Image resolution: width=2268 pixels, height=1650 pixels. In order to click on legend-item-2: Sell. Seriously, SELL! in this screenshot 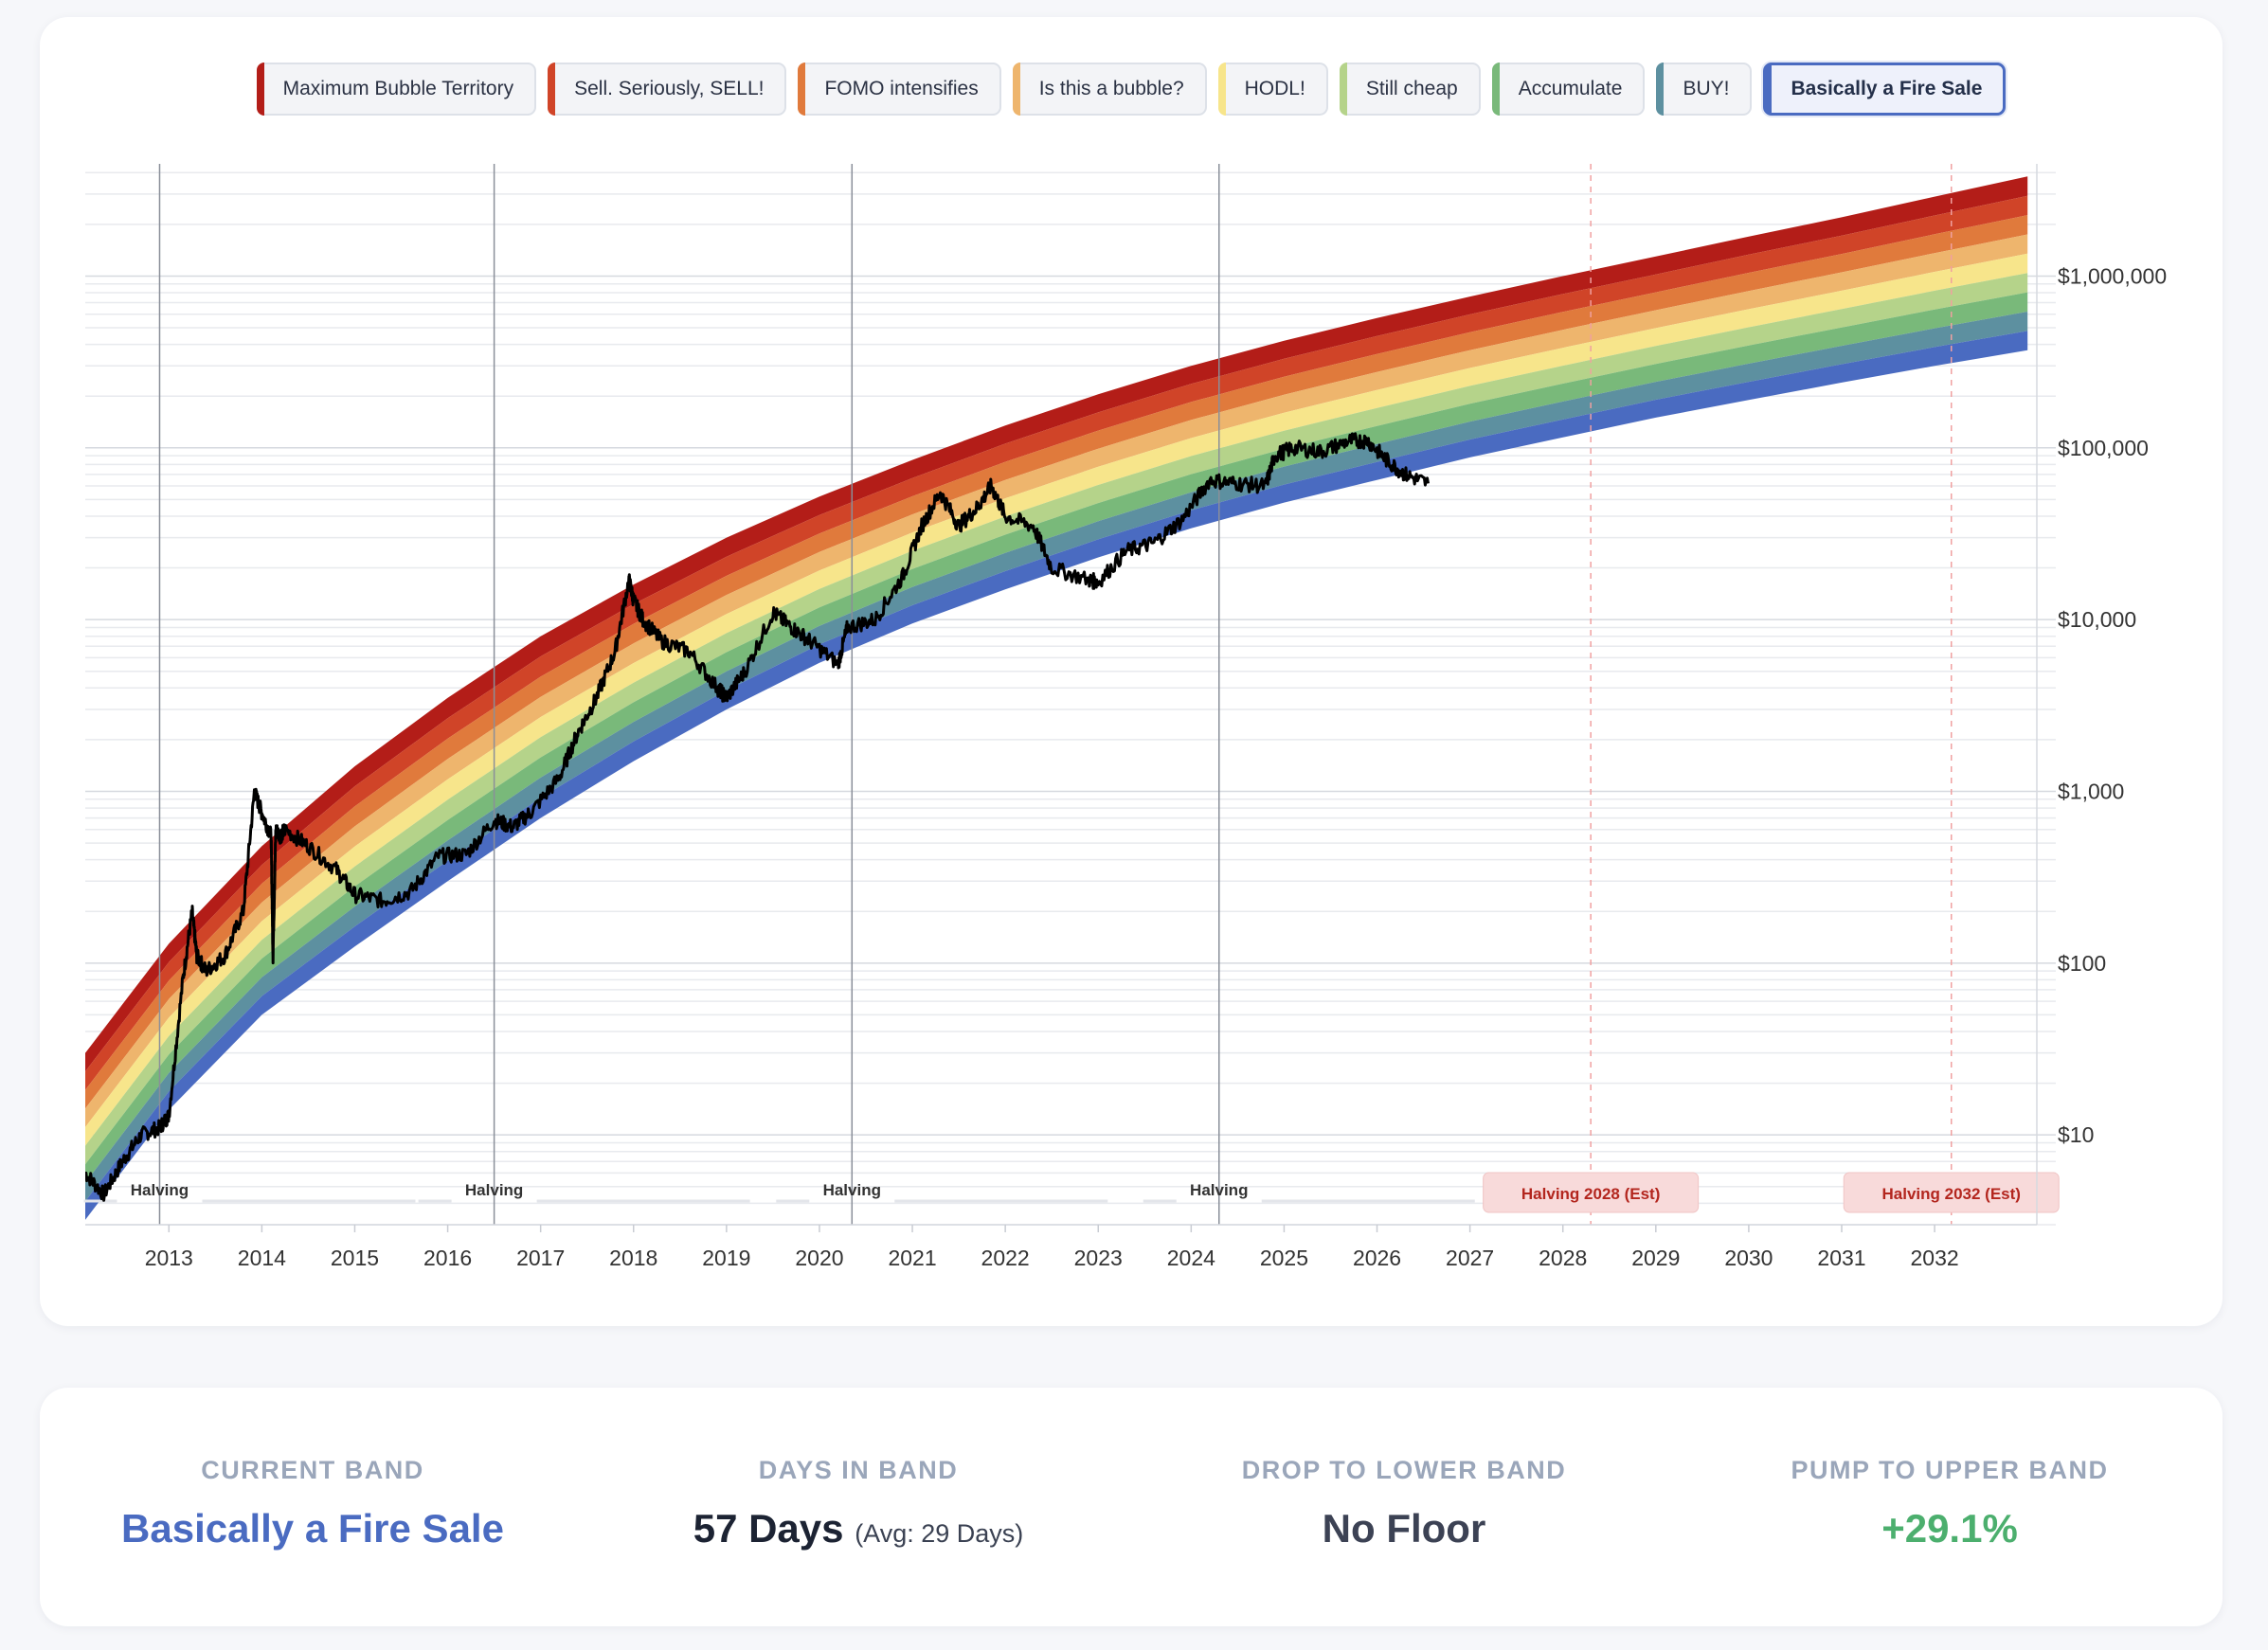, I will do `click(667, 89)`.